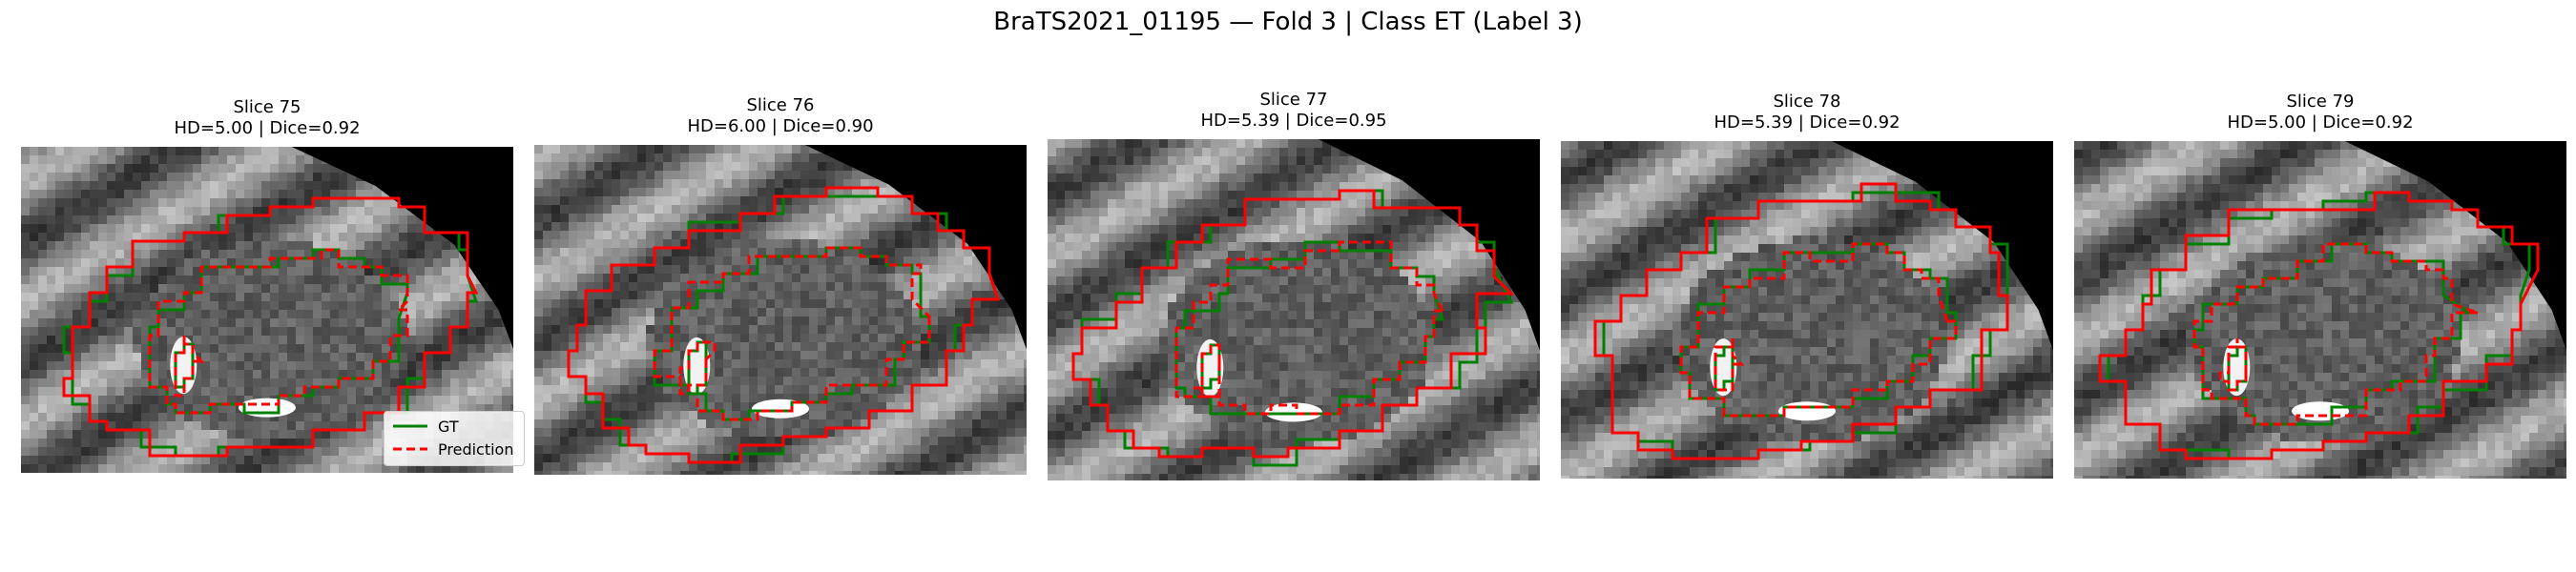  Describe the element at coordinates (780, 105) in the screenshot. I see `slice-title: Slice 76` at that location.